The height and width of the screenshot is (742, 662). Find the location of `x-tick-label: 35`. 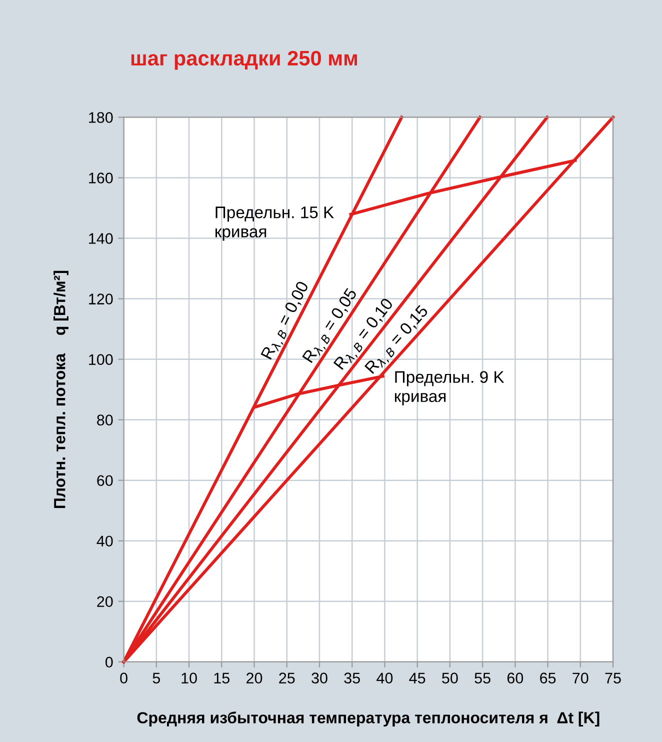

x-tick-label: 35 is located at coordinates (352, 678).